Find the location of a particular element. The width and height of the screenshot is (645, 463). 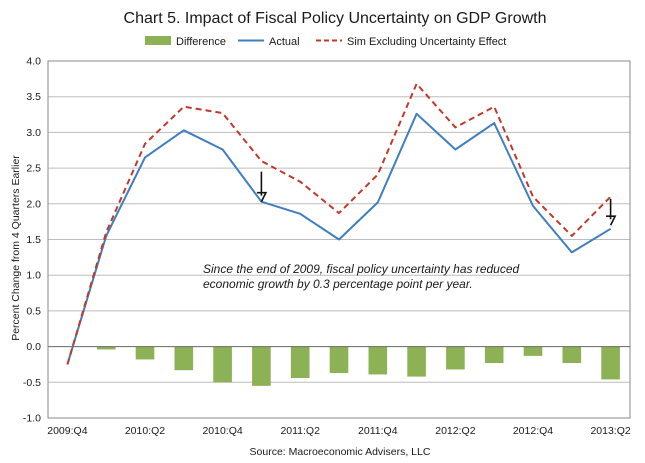

x-tick-label: 2012:Q4 is located at coordinates (533, 431).